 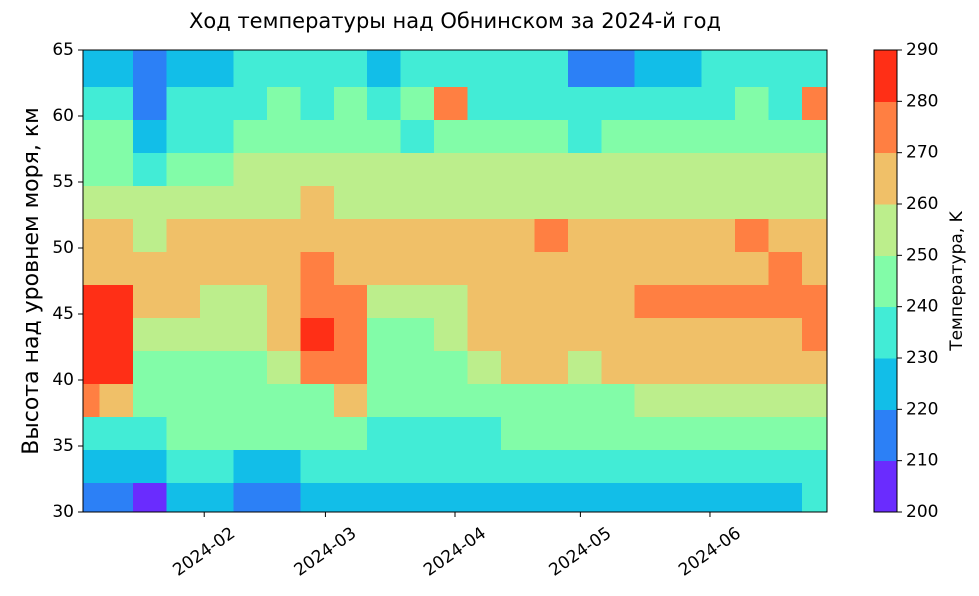 I want to click on colorbar-frame, so click(x=885, y=281).